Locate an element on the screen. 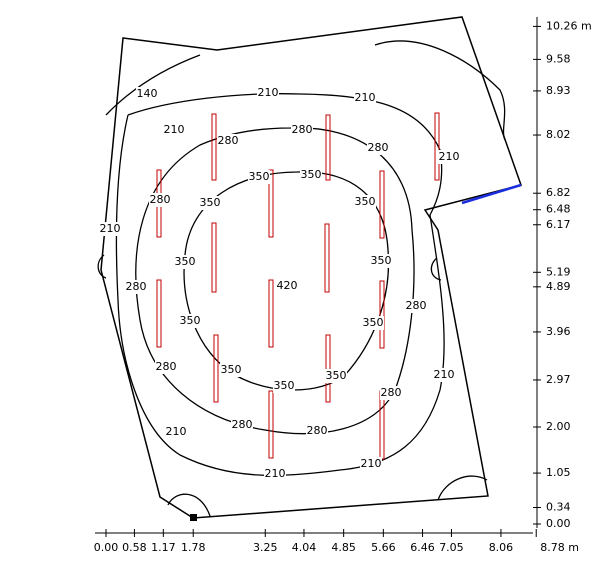 Image resolution: width=616 pixels, height=580 pixels. y-tick-label: 2.97 is located at coordinates (558, 379).